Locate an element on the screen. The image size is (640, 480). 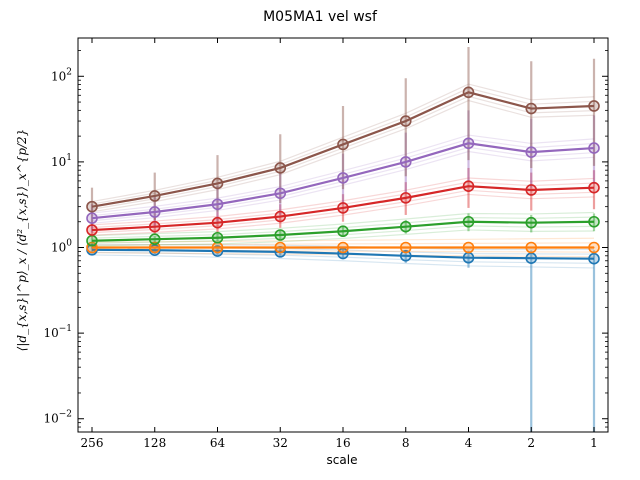
series-0-line is located at coordinates (343, 254).